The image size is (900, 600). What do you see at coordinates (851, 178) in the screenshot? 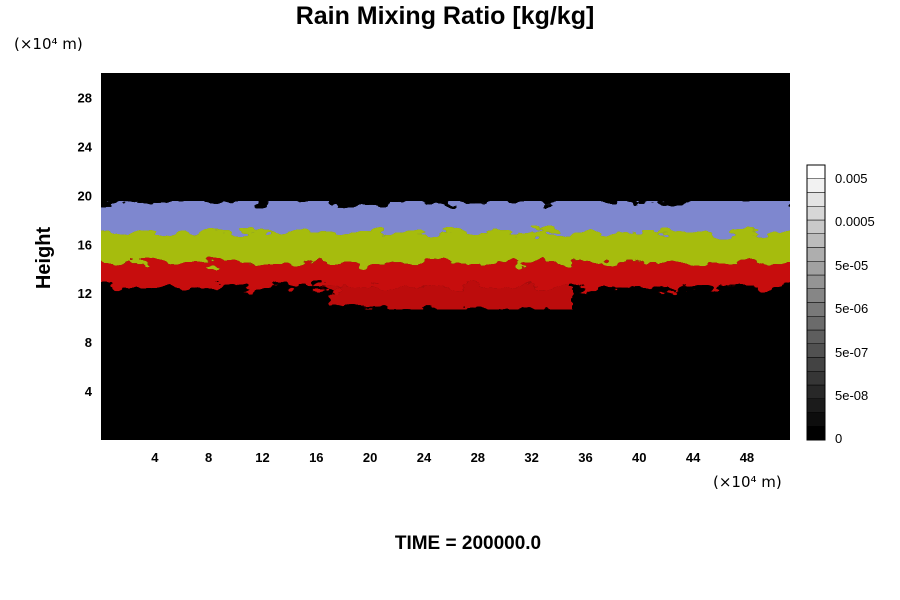
I see `colorbar-tick-label: 0.005` at bounding box center [851, 178].